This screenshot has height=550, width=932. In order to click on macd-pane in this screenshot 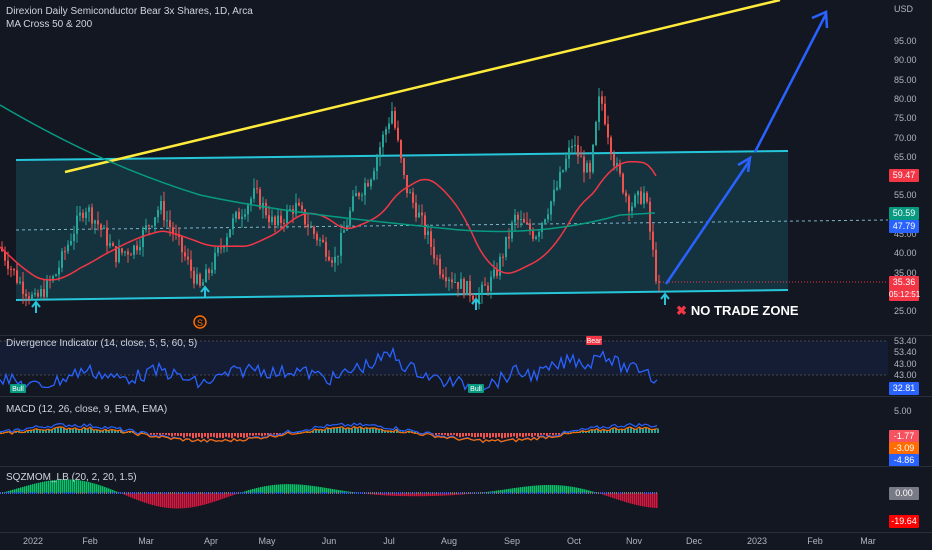, I will do `click(444, 430)`.